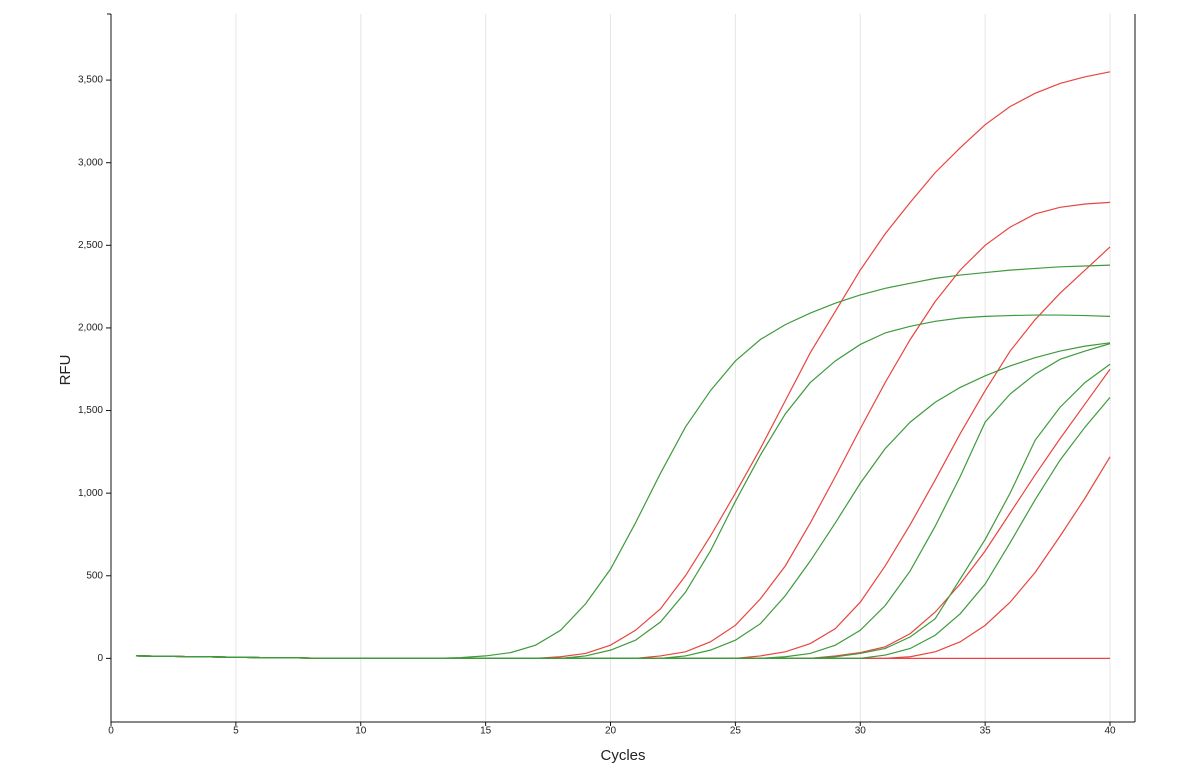  What do you see at coordinates (90, 328) in the screenshot?
I see `y-tick-label: 2,000` at bounding box center [90, 328].